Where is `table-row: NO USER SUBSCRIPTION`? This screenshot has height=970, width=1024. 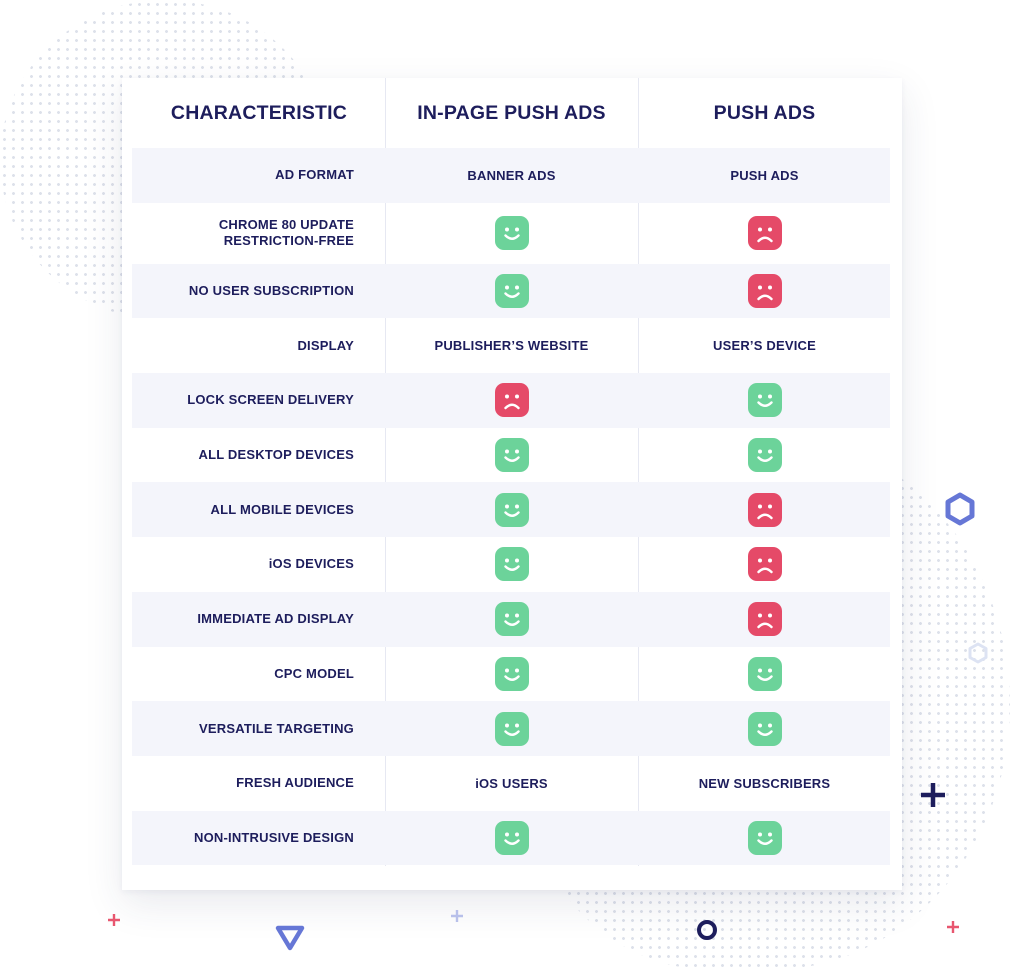 table-row: NO USER SUBSCRIPTION is located at coordinates (511, 291).